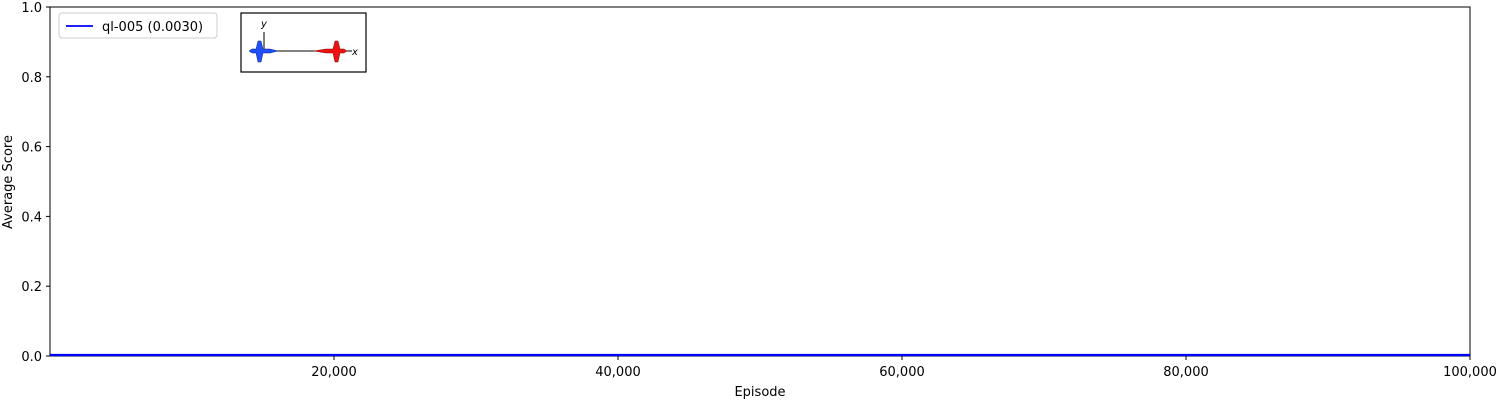  I want to click on red-aircraft-icon, so click(330, 51).